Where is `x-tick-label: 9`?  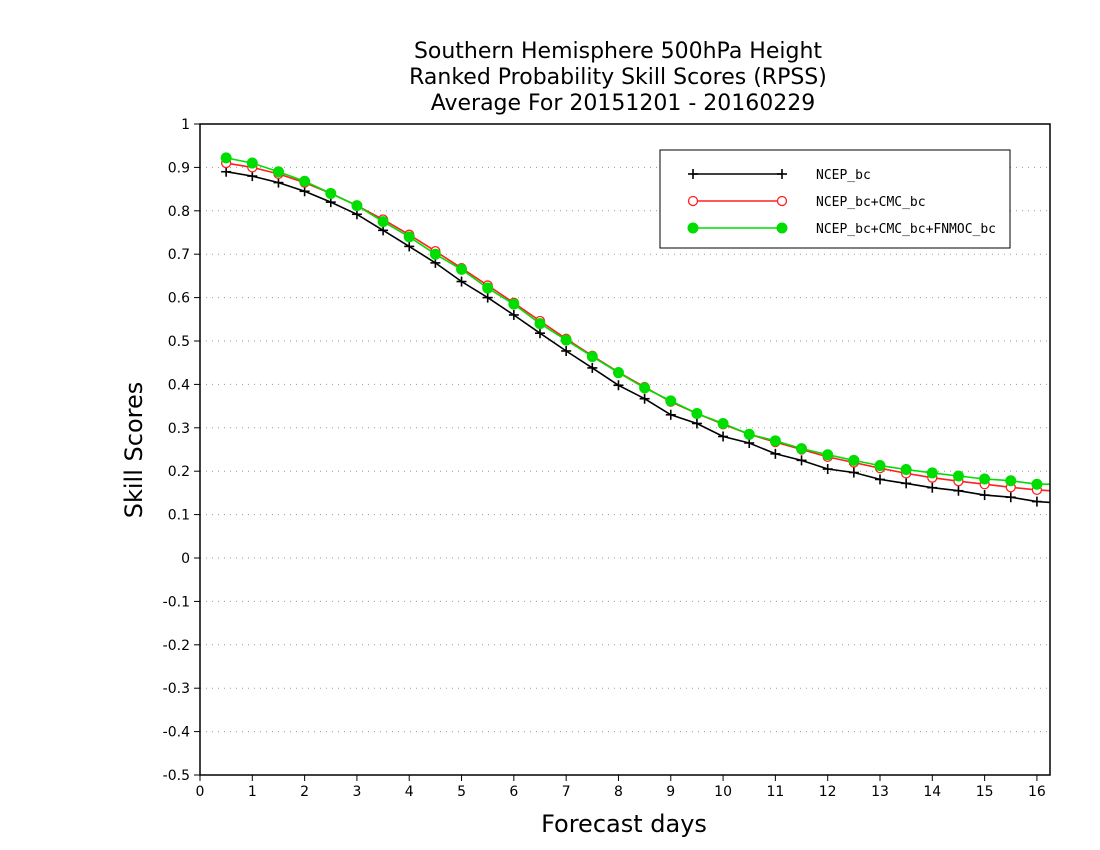 x-tick-label: 9 is located at coordinates (670, 792).